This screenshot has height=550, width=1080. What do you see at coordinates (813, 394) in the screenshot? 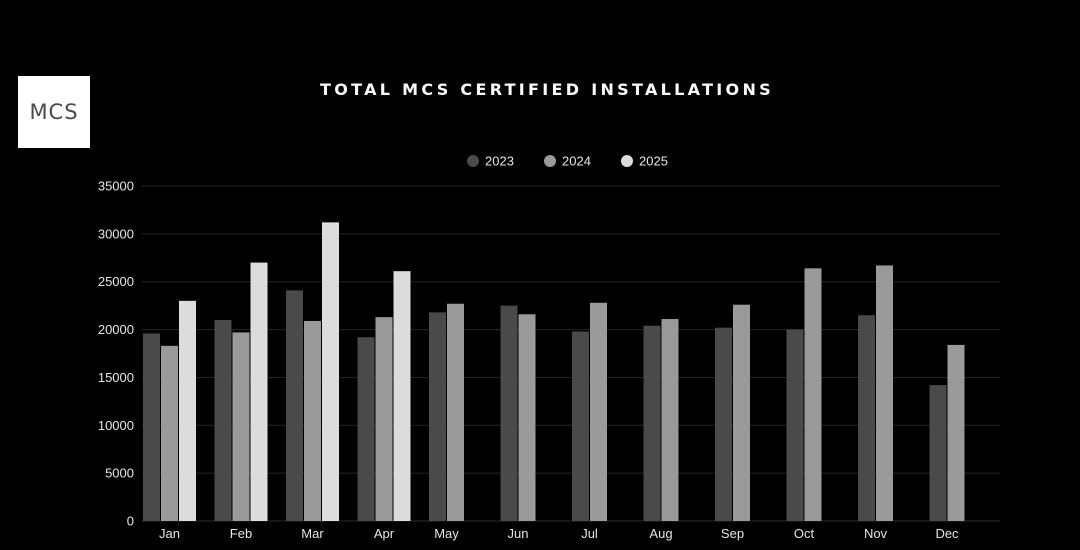
I see `bar-oct-2024` at bounding box center [813, 394].